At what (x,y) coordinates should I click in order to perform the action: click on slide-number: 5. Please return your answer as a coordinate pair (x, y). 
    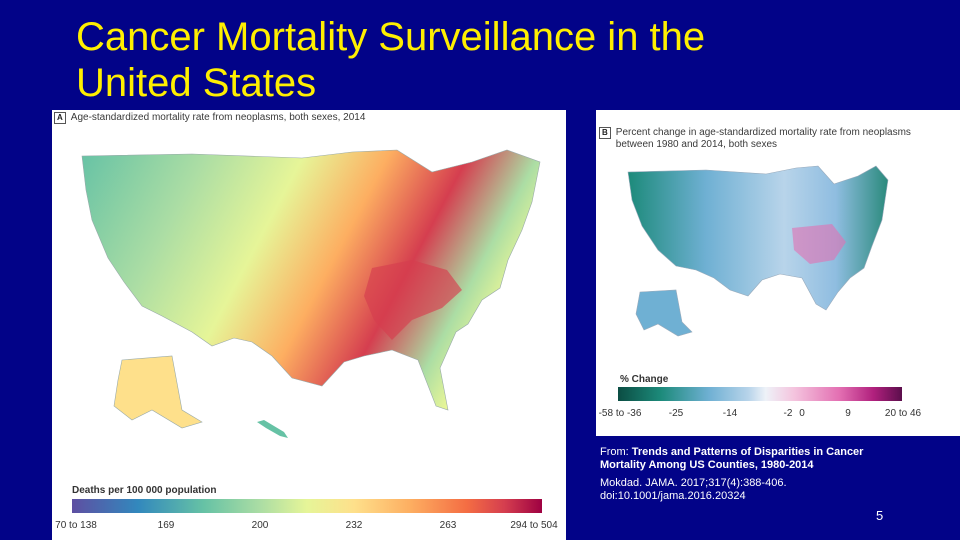
    Looking at the image, I should click on (880, 515).